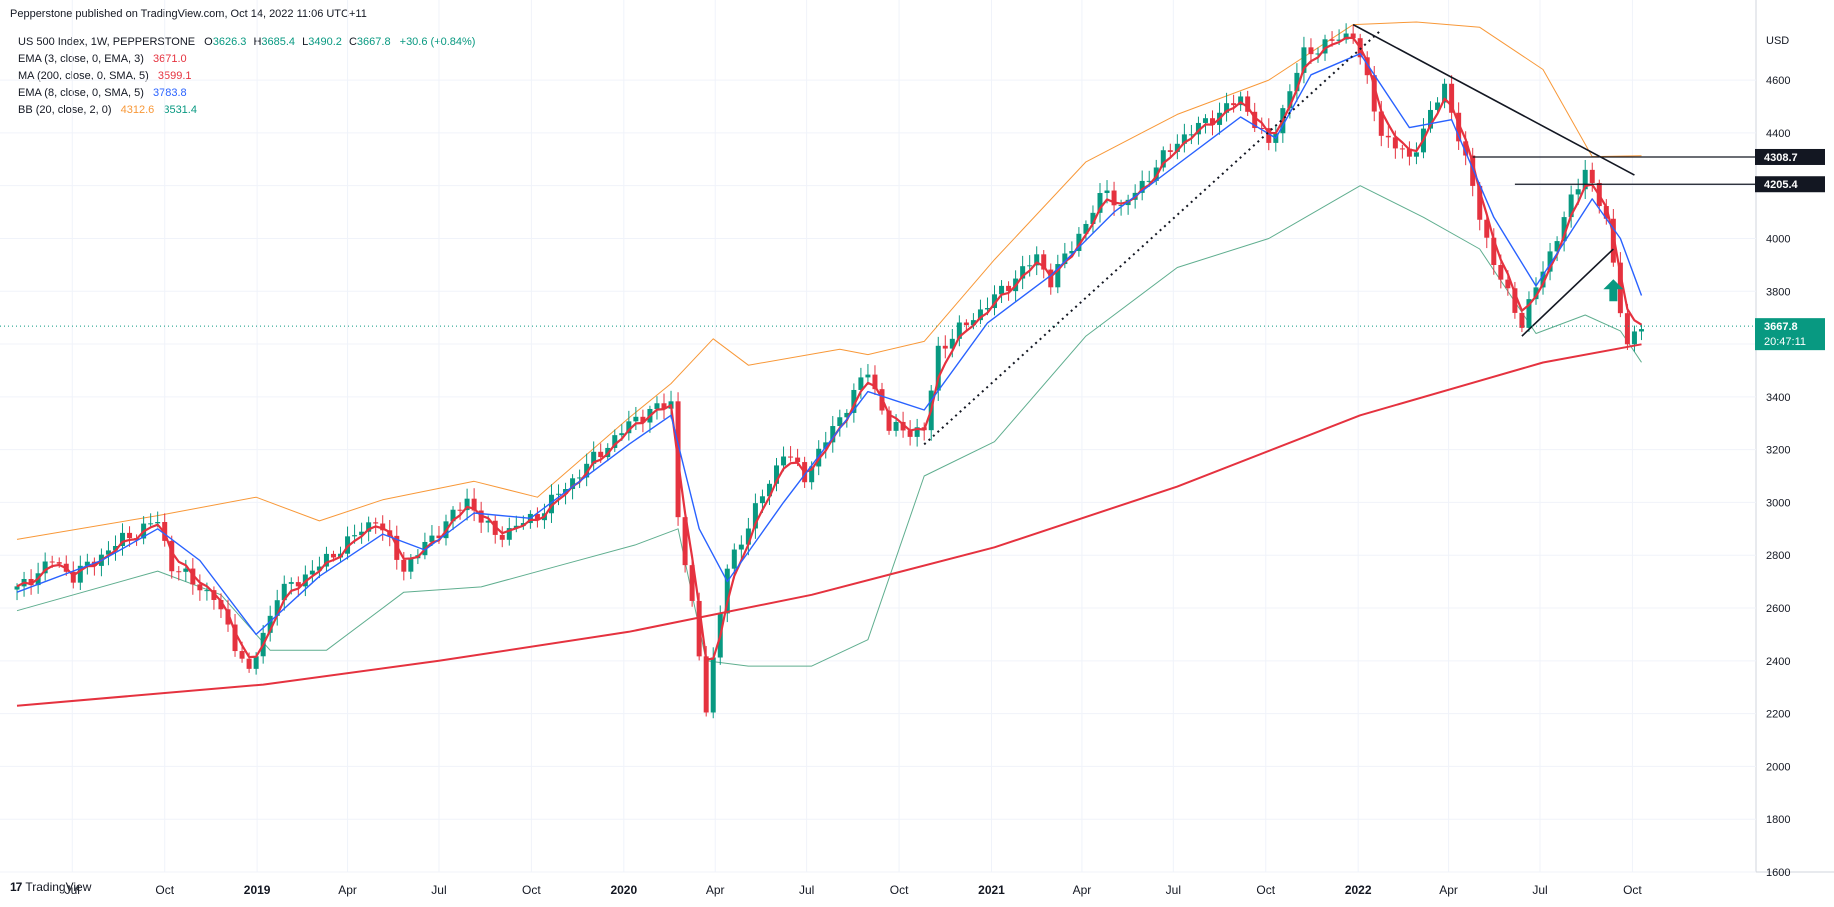  Describe the element at coordinates (72, 890) in the screenshot. I see `x-tick-label: Jul` at that location.